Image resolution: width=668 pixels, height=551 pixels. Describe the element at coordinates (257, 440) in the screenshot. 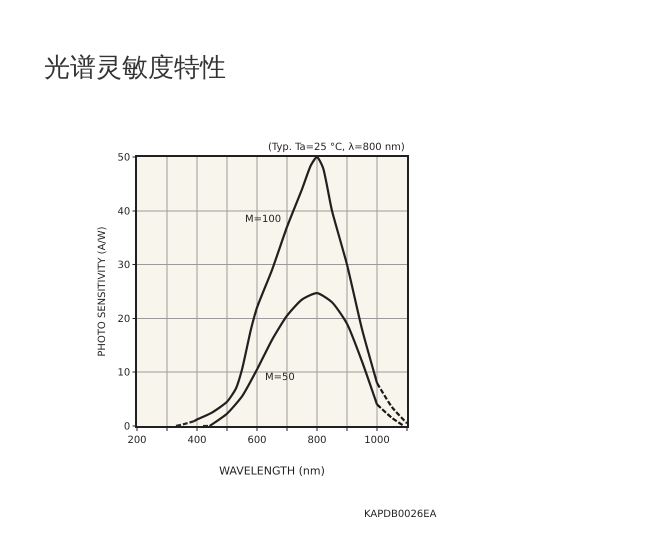

I see `x-tick-label: 600` at that location.